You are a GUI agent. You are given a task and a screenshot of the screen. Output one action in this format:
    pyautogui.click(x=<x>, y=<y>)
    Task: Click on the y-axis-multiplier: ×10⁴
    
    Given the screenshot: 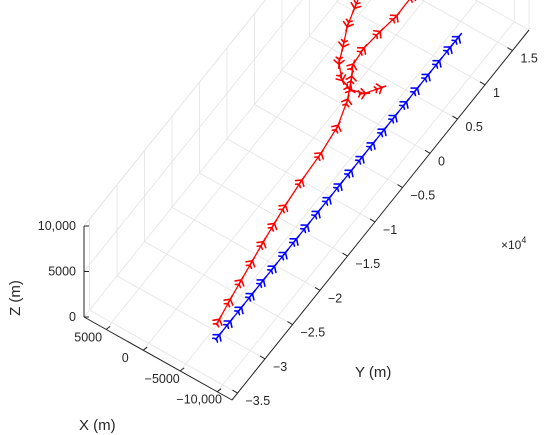 What is the action you would take?
    pyautogui.click(x=513, y=243)
    